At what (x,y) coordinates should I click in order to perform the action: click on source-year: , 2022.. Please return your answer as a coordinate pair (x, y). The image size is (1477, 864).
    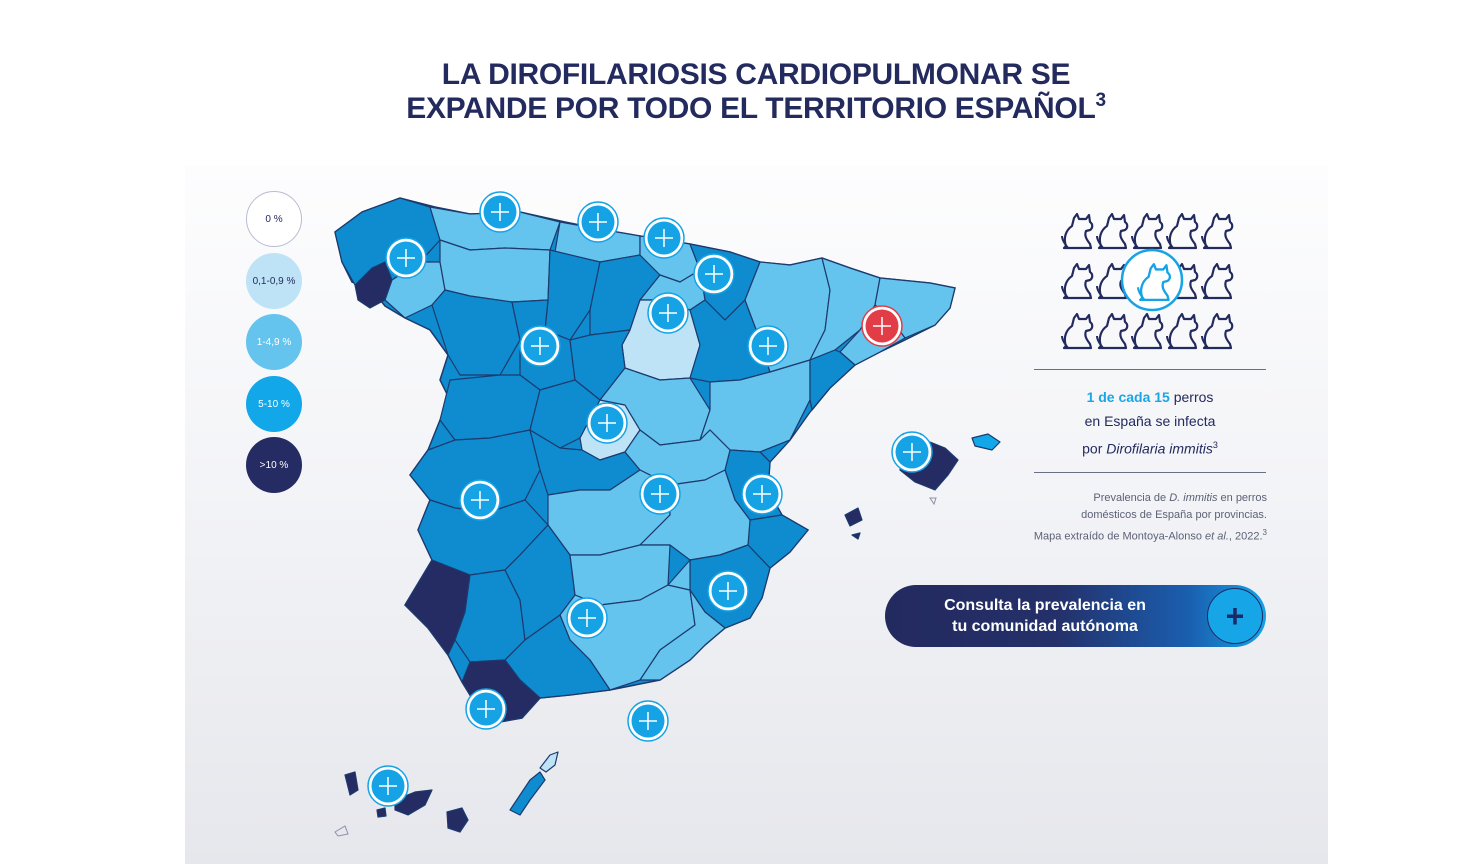
    Looking at the image, I should click on (1245, 536).